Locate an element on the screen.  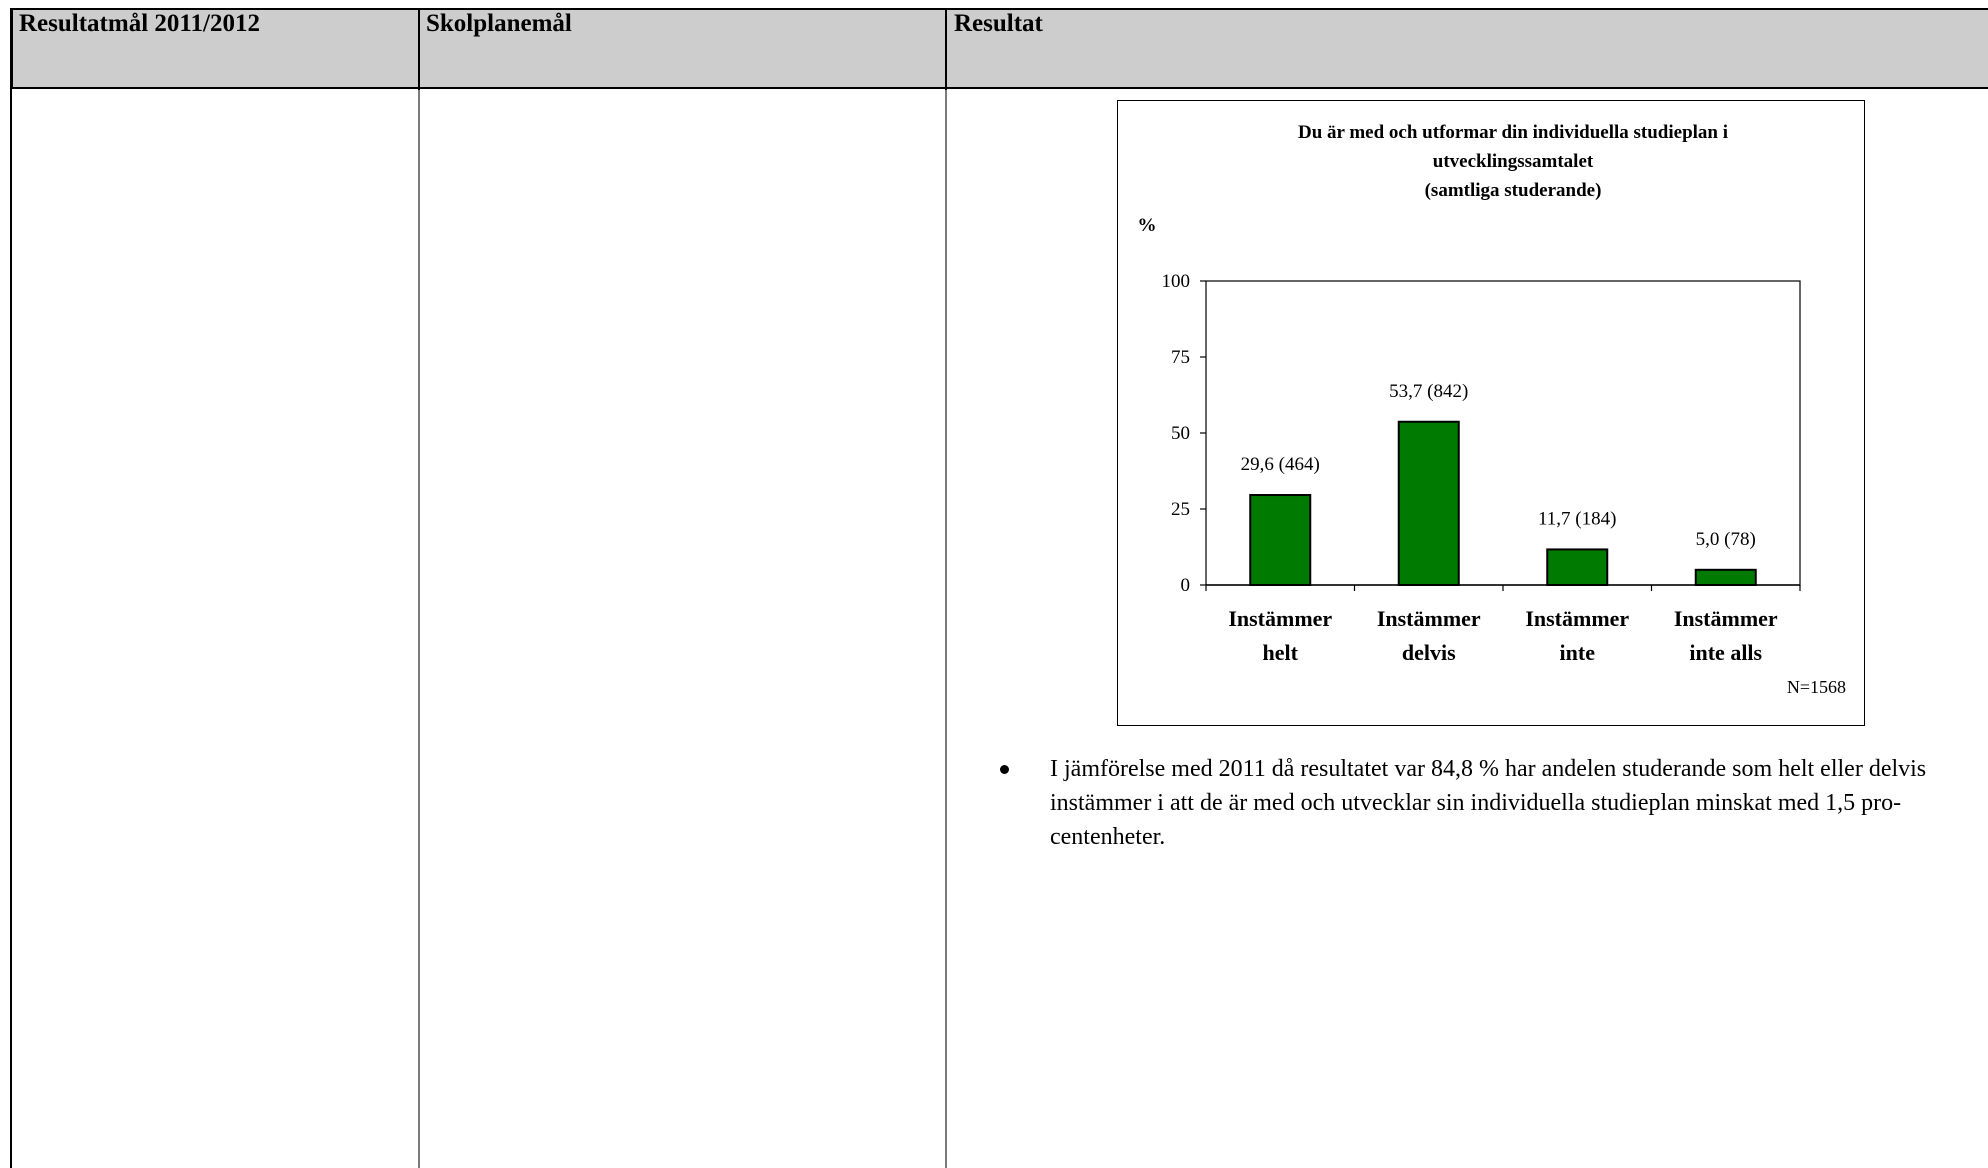
bar-data-label: 11,7 (184) is located at coordinates (1577, 518).